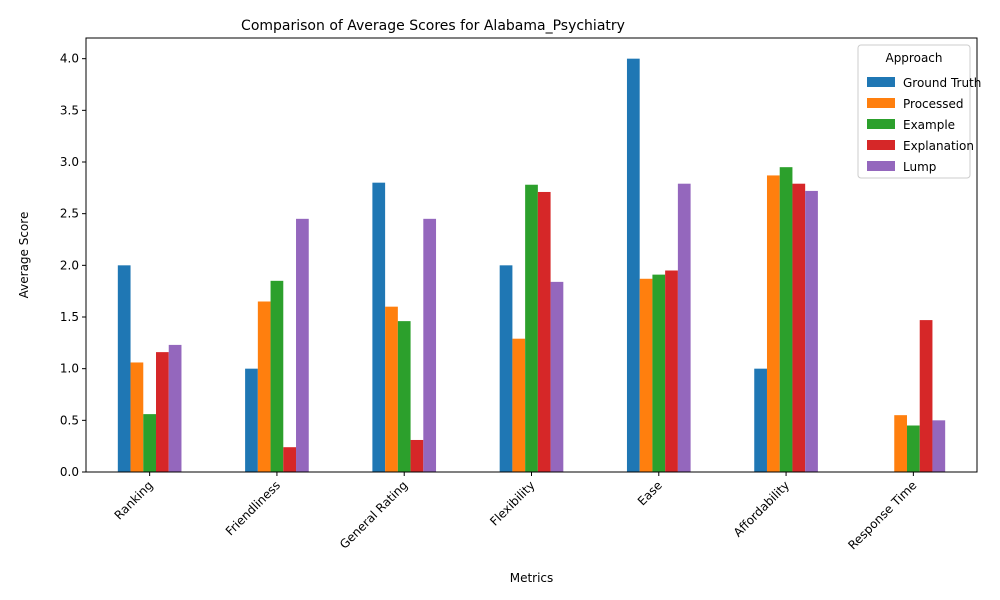 This screenshot has height=600, width=1000. Describe the element at coordinates (373, 514) in the screenshot. I see `x-tick-label: General Rating` at that location.